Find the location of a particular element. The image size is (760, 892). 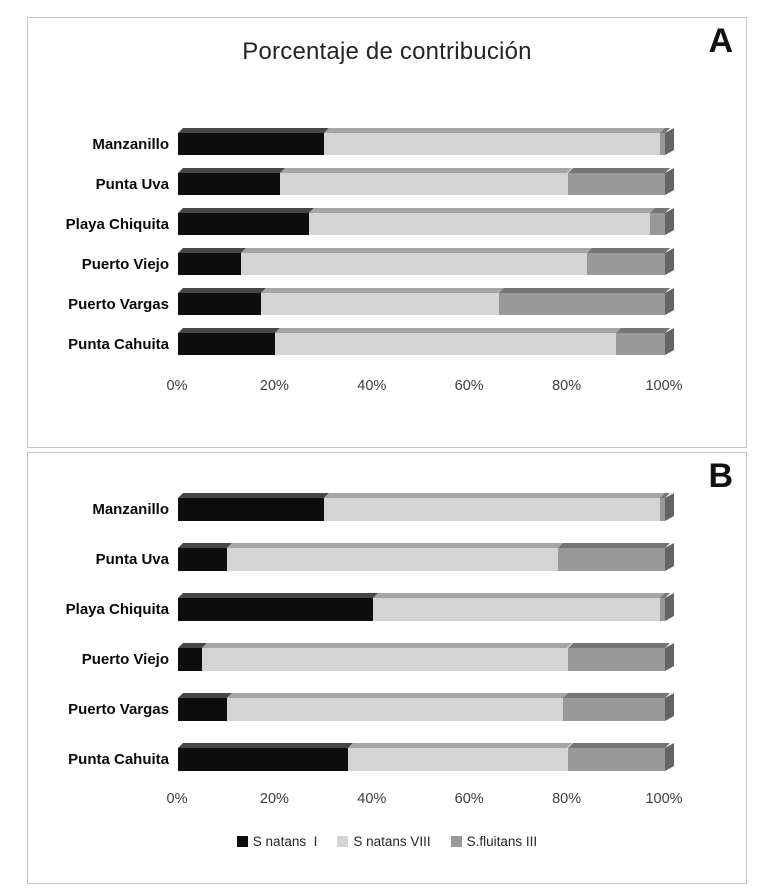

x-axis-tick-label: 0% is located at coordinates (177, 386).